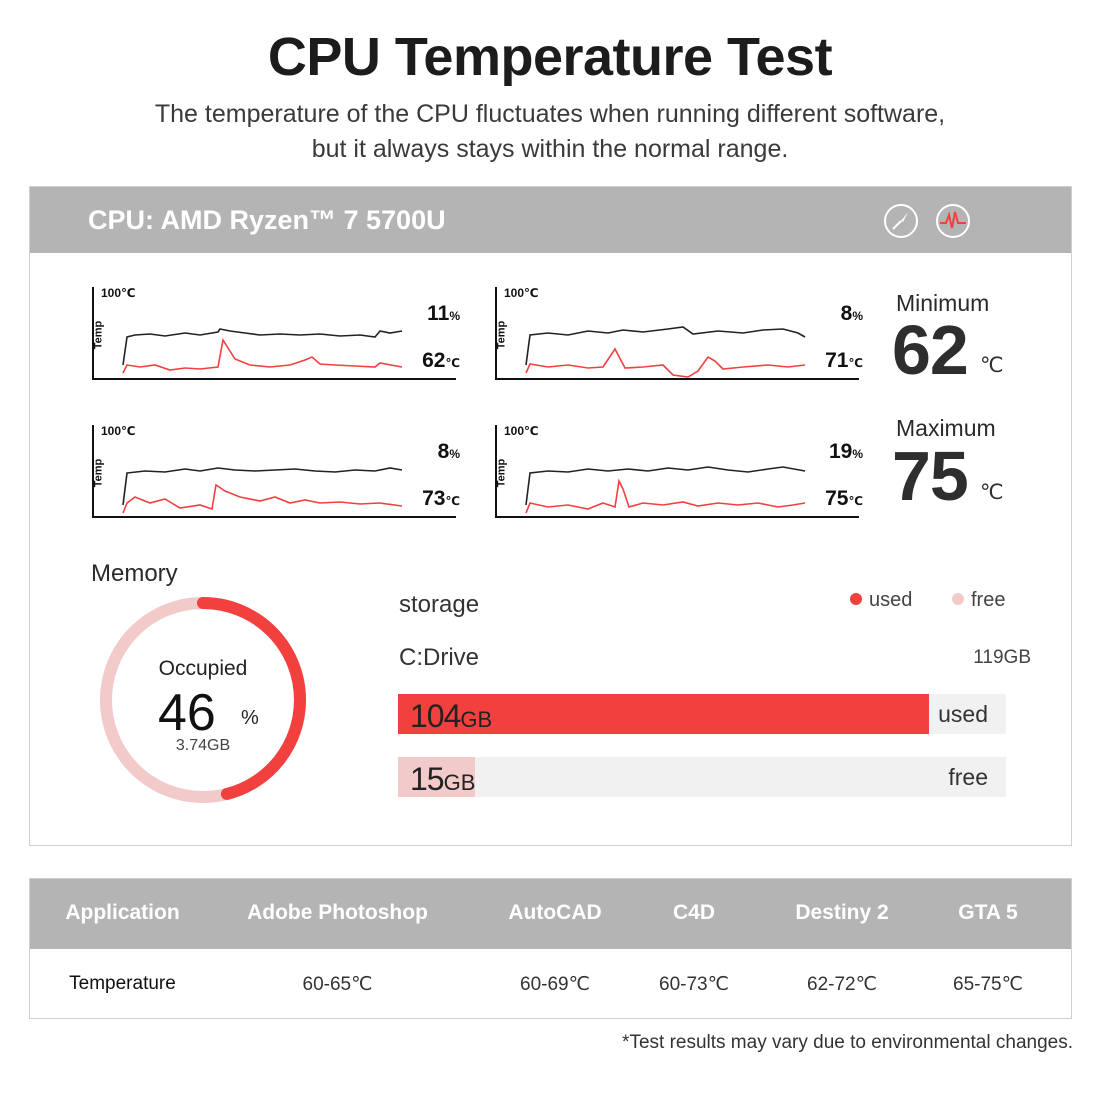 The image size is (1100, 1100). I want to click on legend-used: used, so click(881, 600).